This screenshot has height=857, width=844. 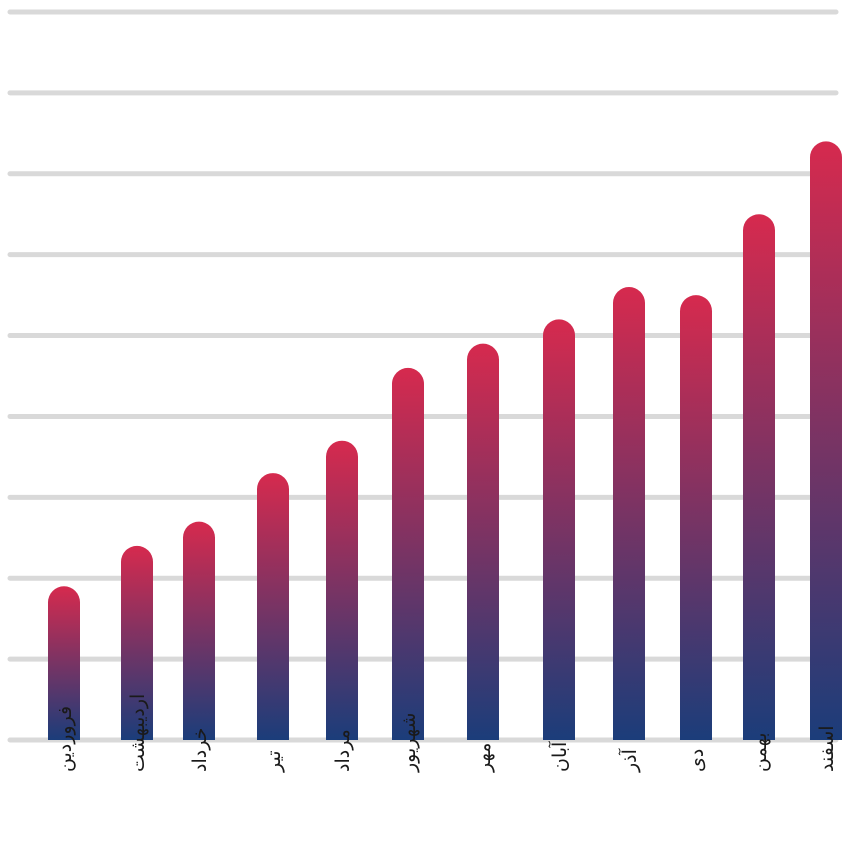 I want to click on x-tick-label: اردیبهشت, so click(x=138, y=733).